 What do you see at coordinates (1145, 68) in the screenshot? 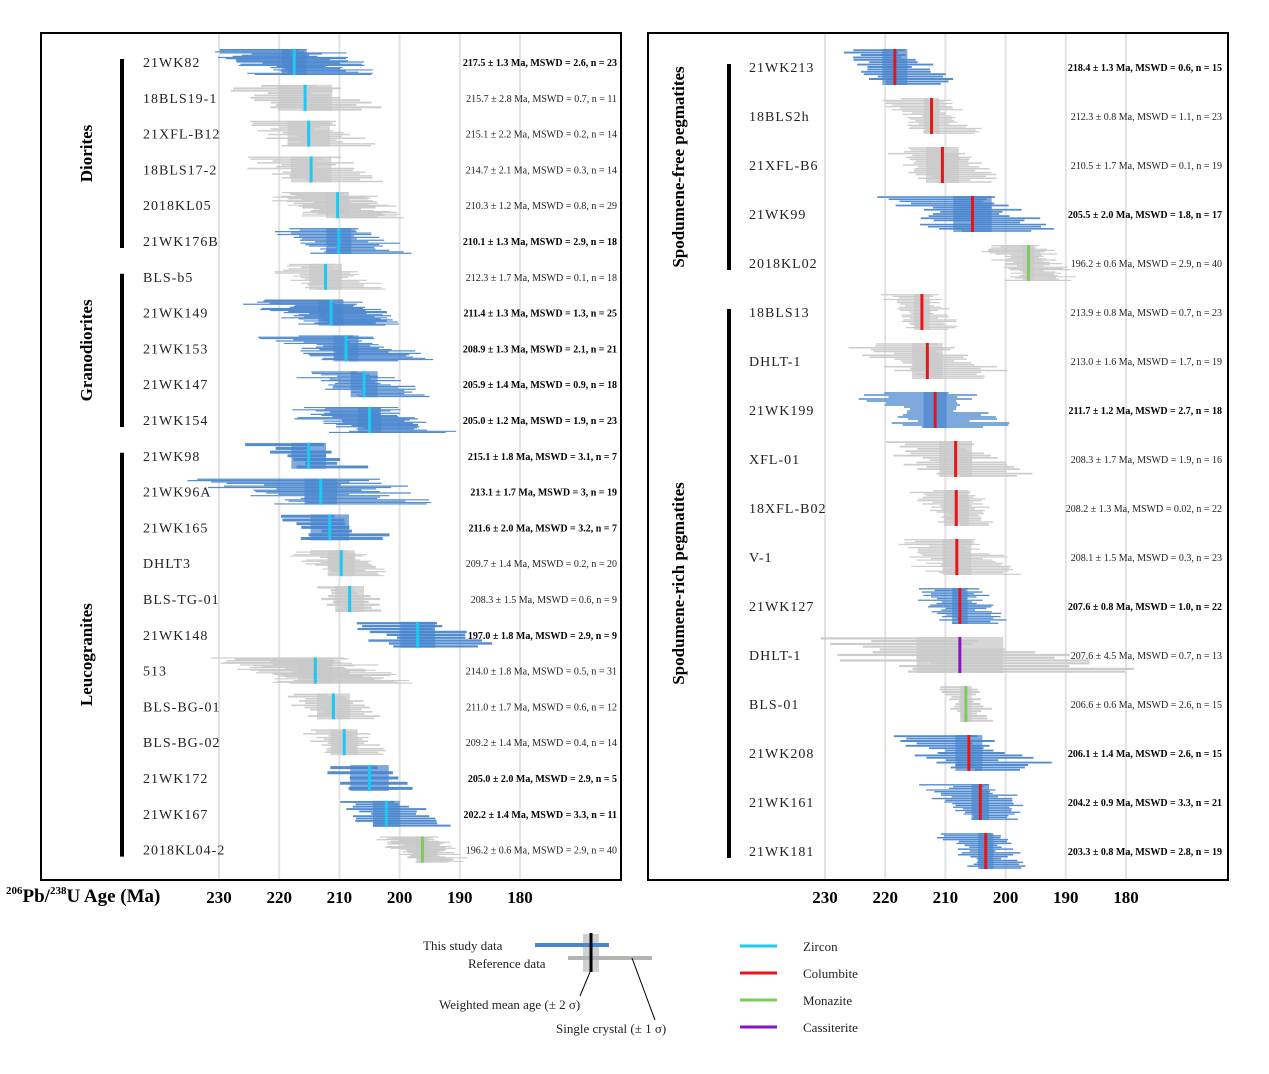
I see `sample-age-stats: 218.4 ± 1.3 Ma, MSWD = 0.6, n = 15` at bounding box center [1145, 68].